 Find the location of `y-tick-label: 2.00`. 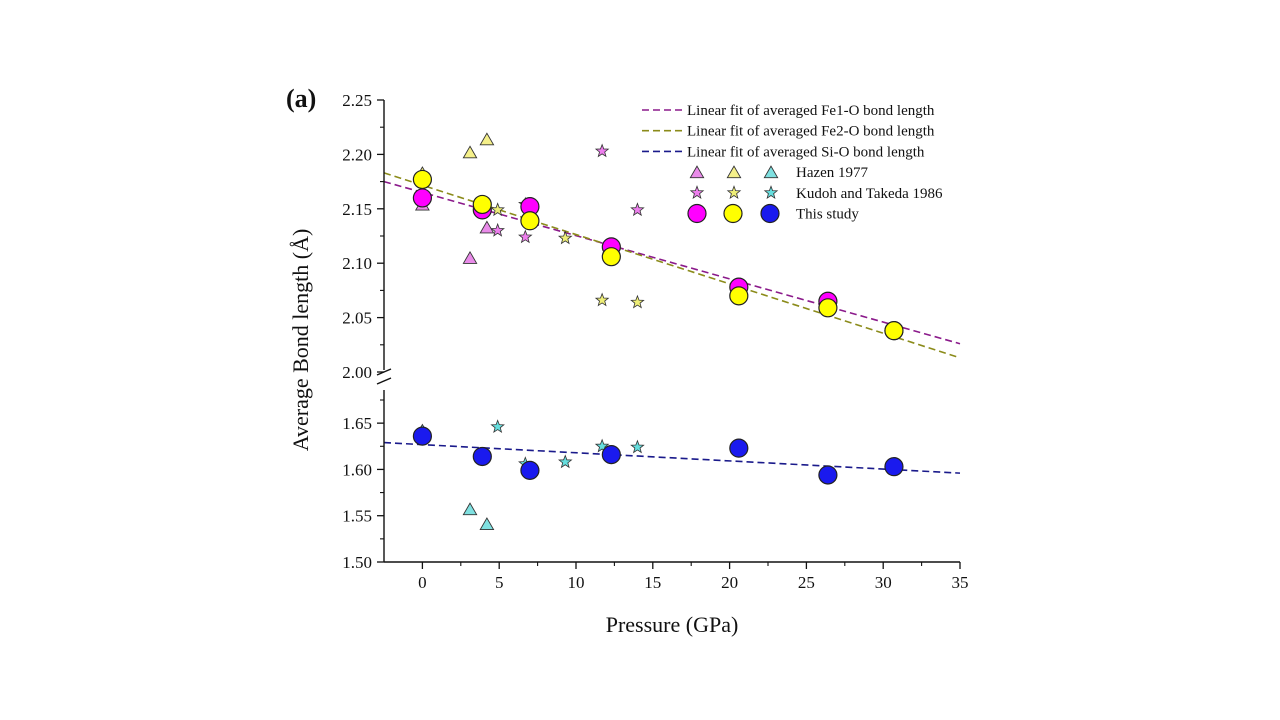

y-tick-label: 2.00 is located at coordinates (357, 372).